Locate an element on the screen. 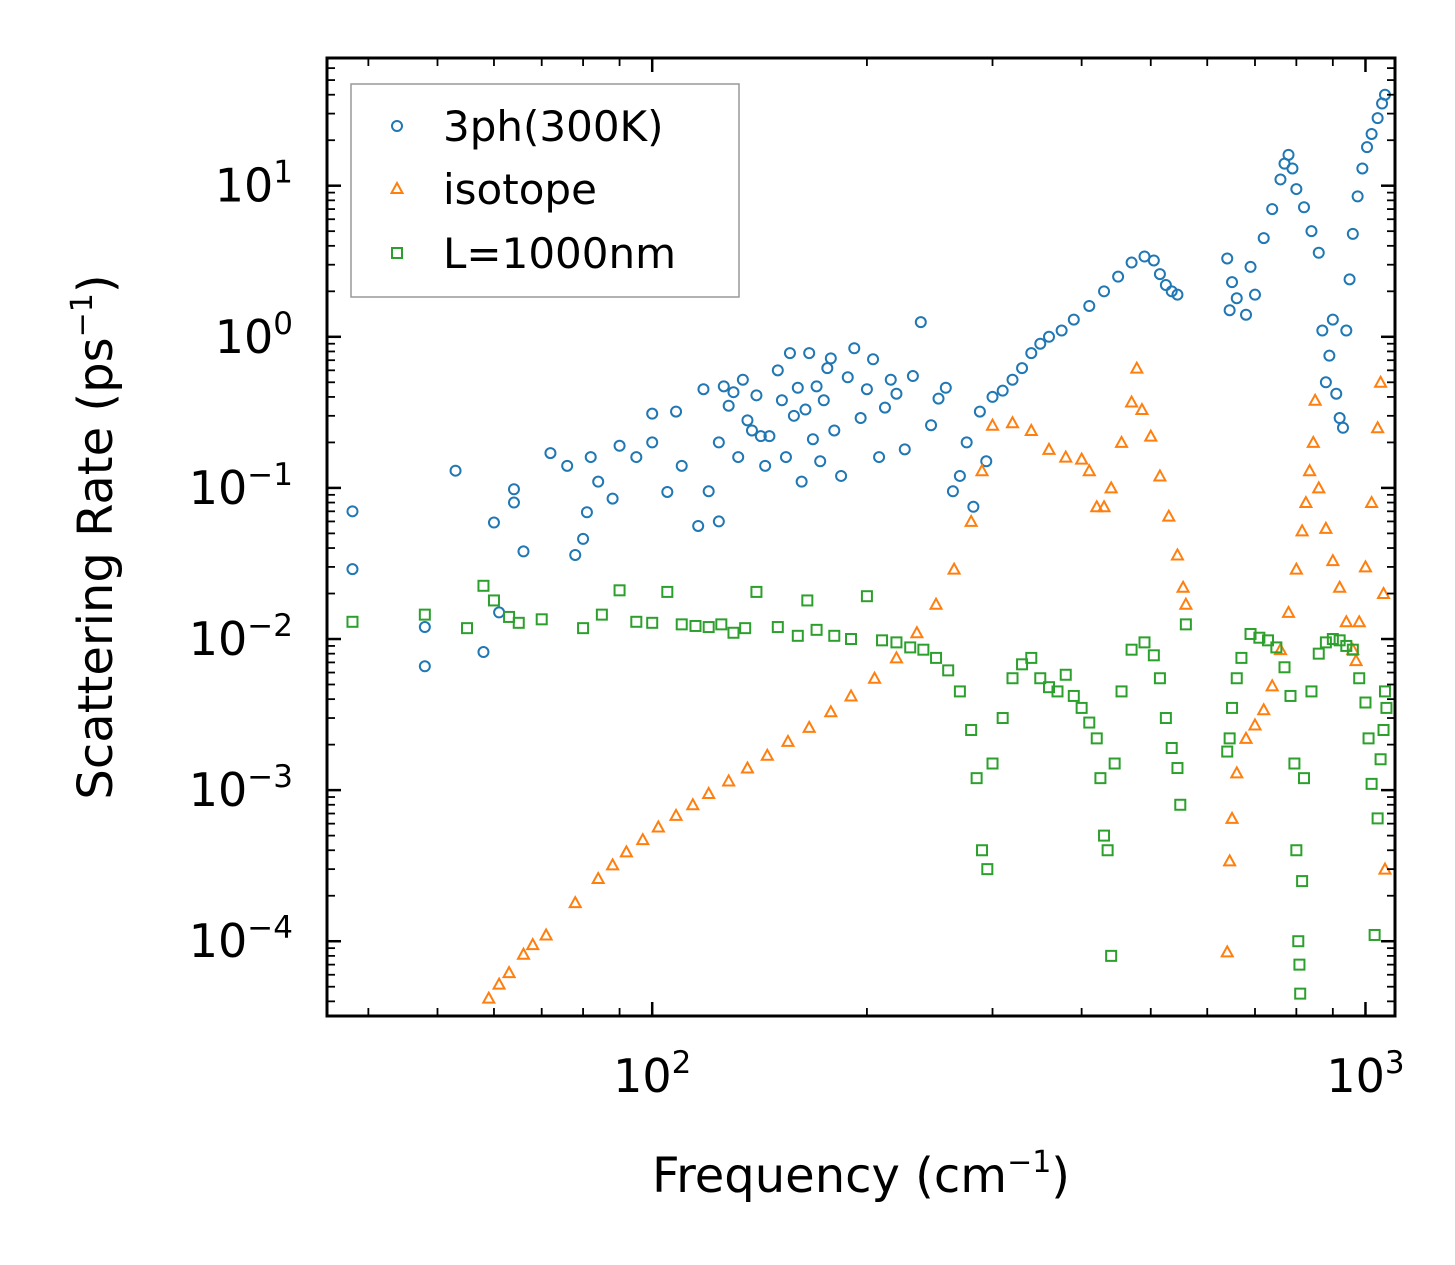 The height and width of the screenshot is (1265, 1455). y-tick-label: 10⁻³ is located at coordinates (241, 788).